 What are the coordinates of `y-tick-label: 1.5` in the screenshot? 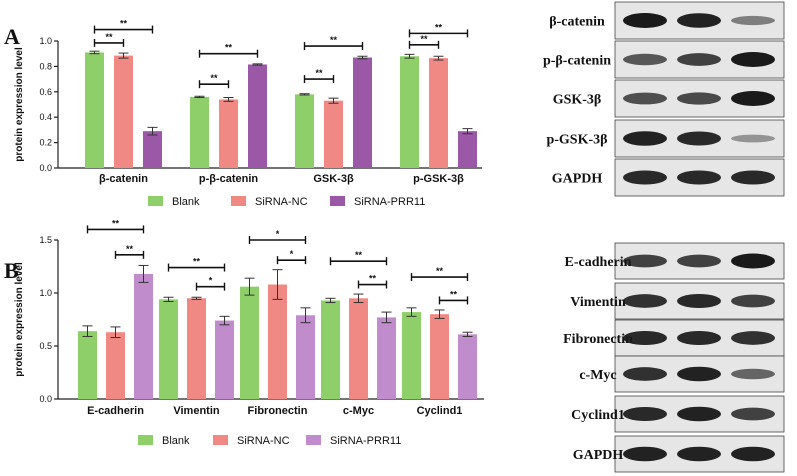 It's located at (45, 240).